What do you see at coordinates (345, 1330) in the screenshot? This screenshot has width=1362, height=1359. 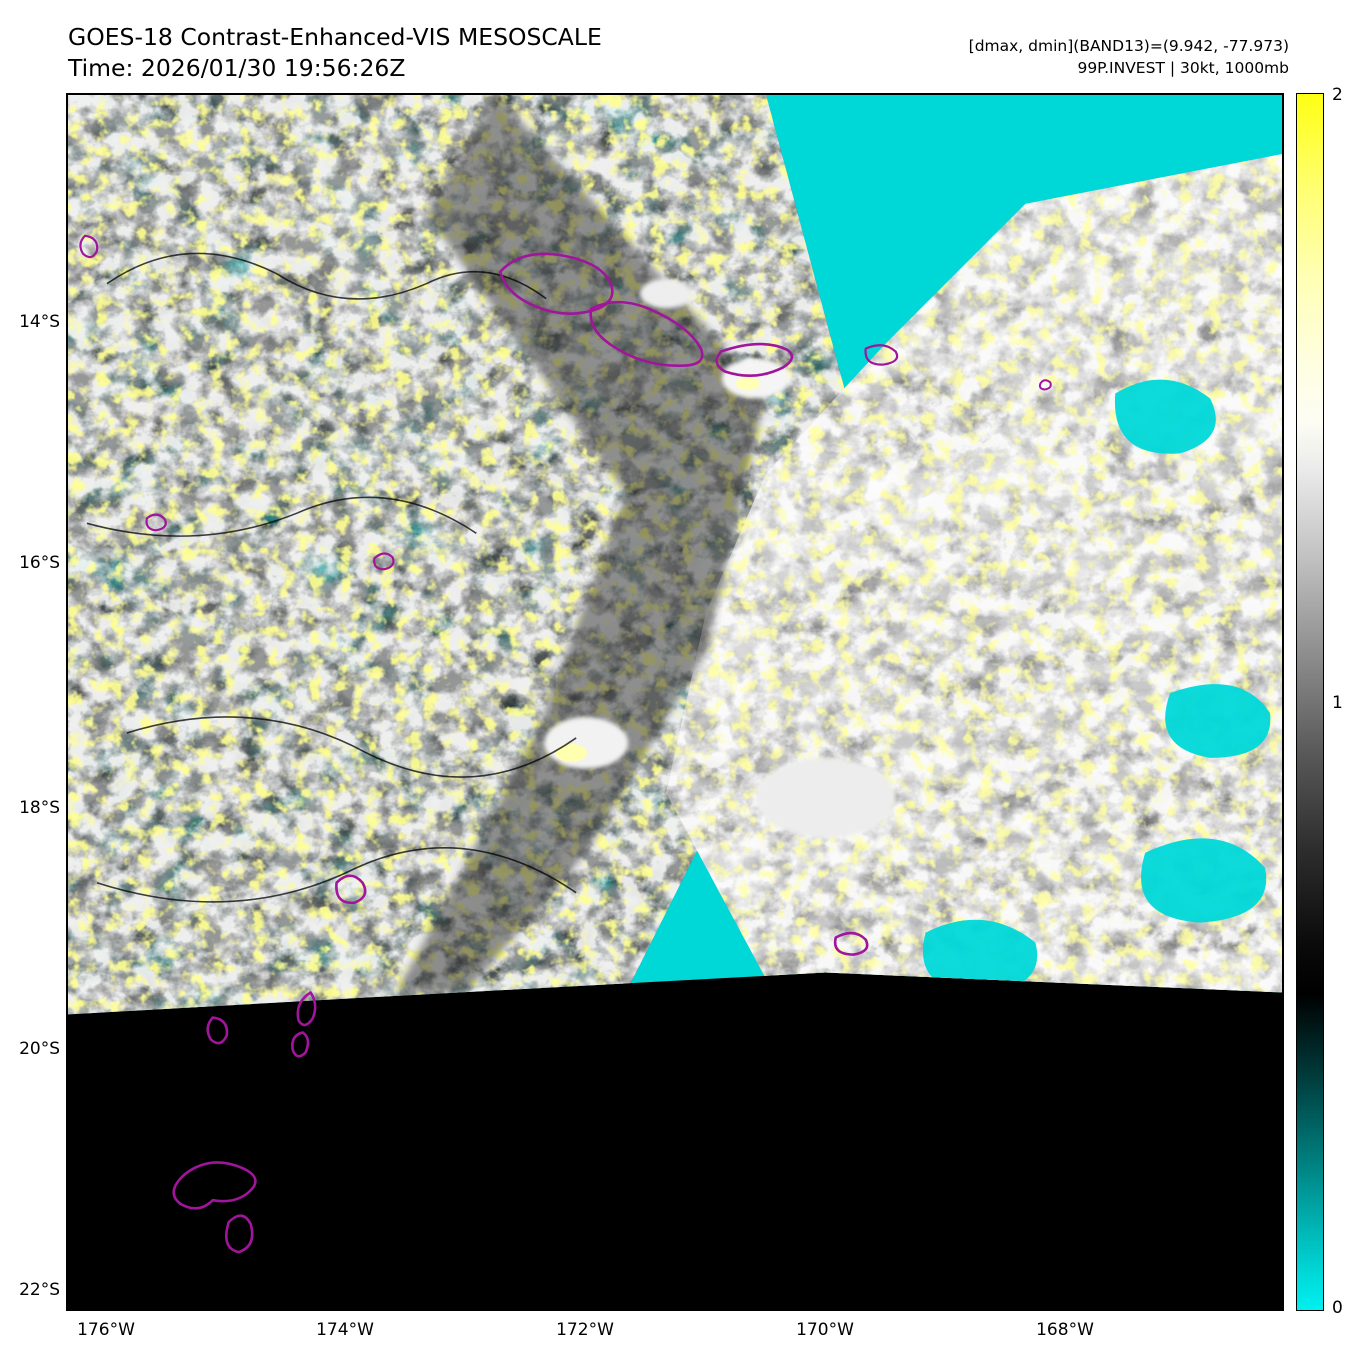 I see `x-tick-label-174w: 174°W` at bounding box center [345, 1330].